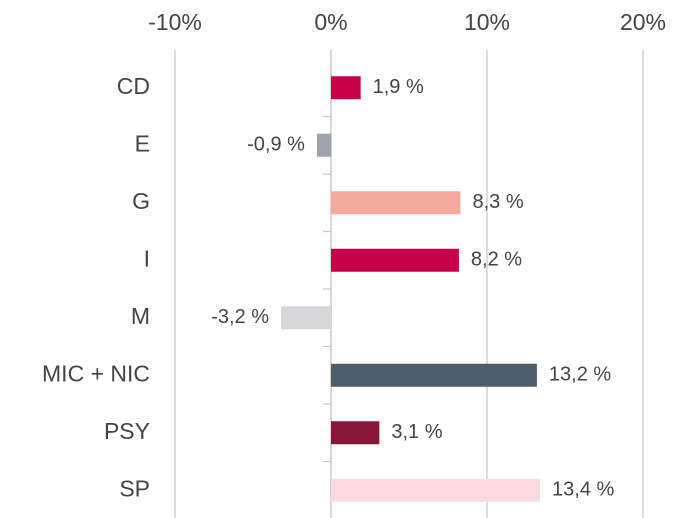  What do you see at coordinates (643, 22) in the screenshot?
I see `x-tick-label: 20%` at bounding box center [643, 22].